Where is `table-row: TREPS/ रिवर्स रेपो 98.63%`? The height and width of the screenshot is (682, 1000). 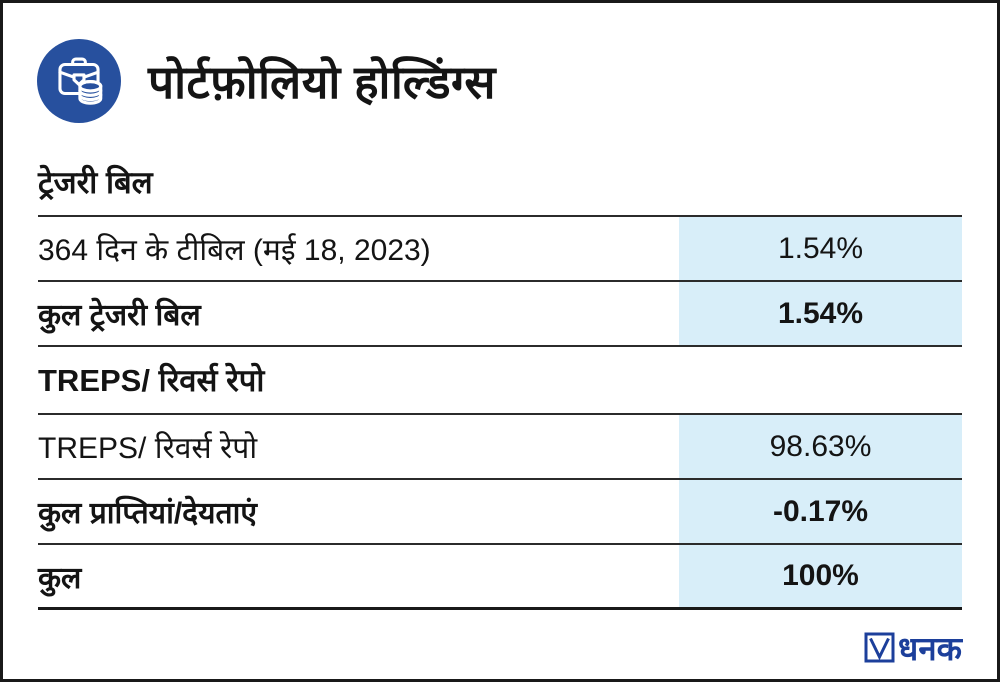 table-row: TREPS/ रिवर्स रेपो 98.63% is located at coordinates (500, 447).